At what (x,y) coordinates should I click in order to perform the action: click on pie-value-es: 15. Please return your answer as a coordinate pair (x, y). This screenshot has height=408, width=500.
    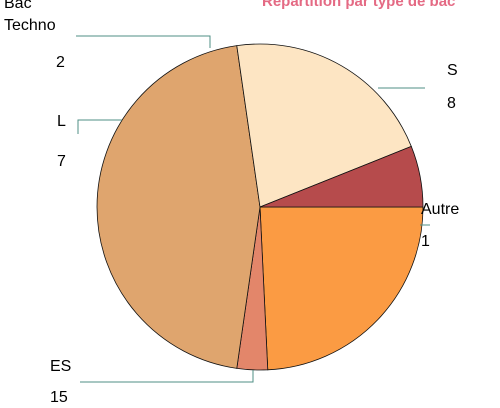
    Looking at the image, I should click on (59, 397).